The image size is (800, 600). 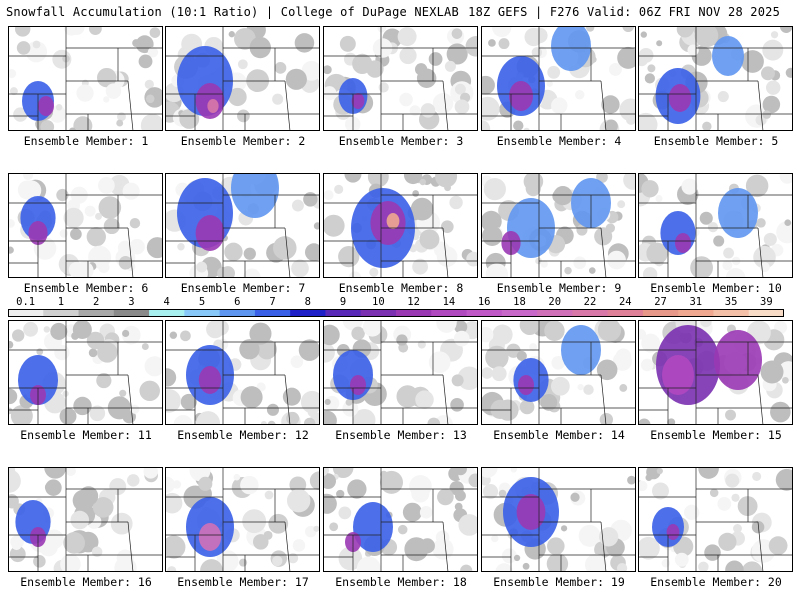 I want to click on ensemble-member-label: Ensemble Member: 15, so click(x=716, y=435).